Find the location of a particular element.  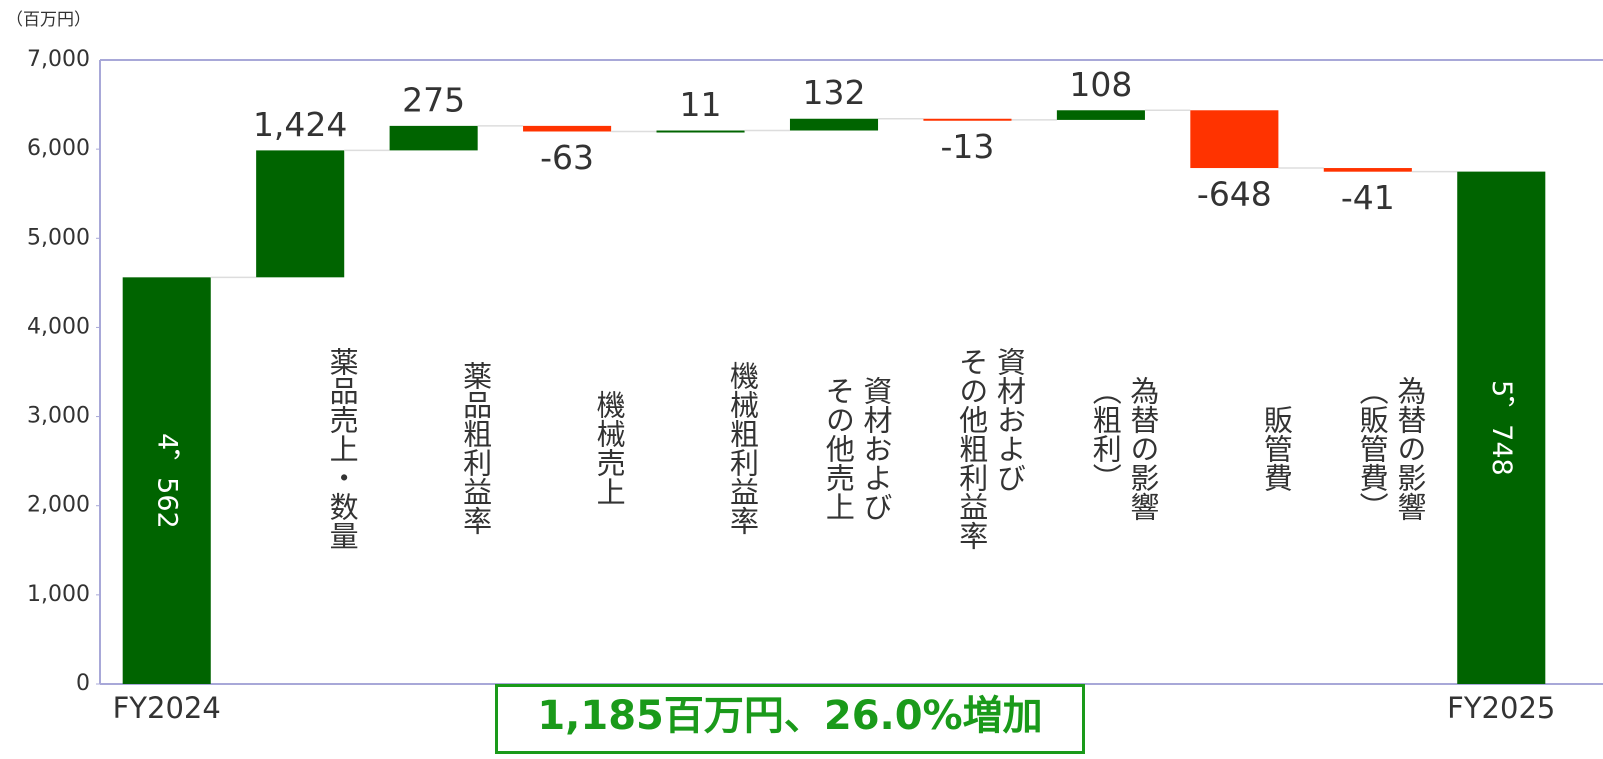

value-label: 275 is located at coordinates (433, 99).